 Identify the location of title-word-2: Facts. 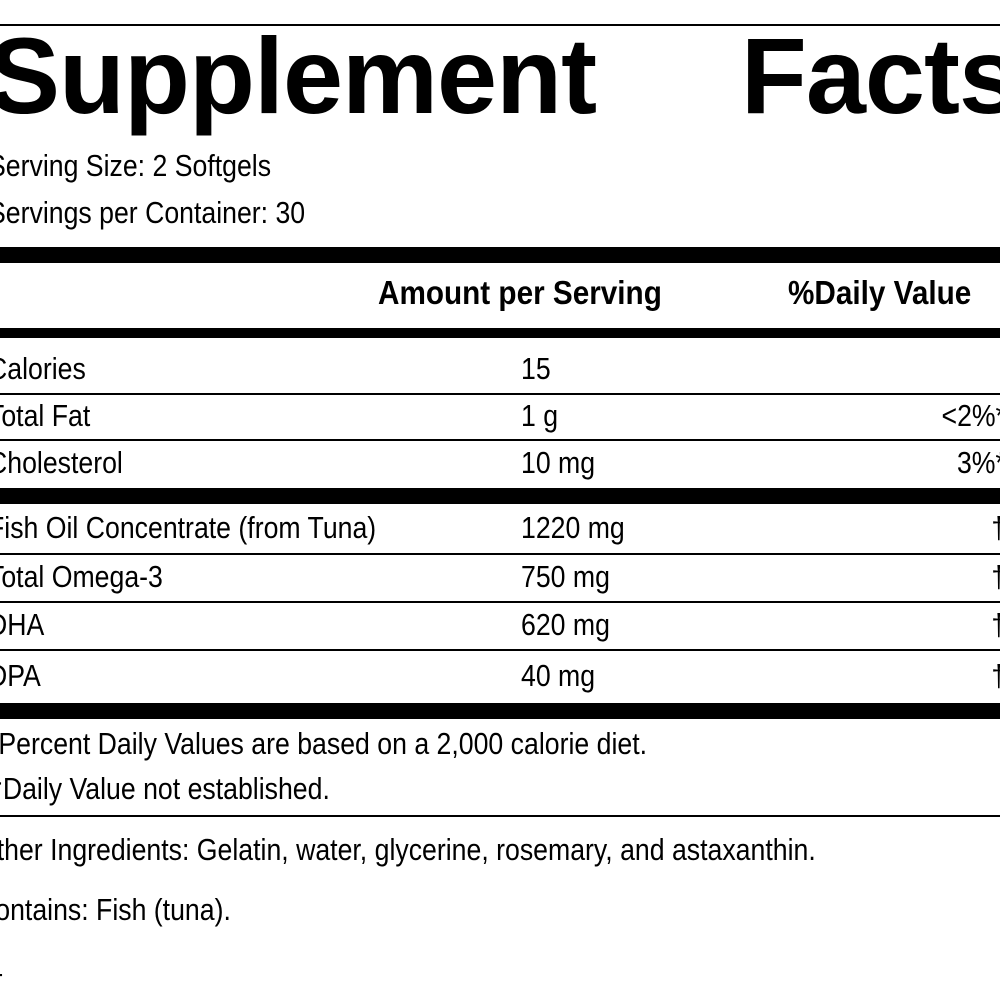
(870, 75).